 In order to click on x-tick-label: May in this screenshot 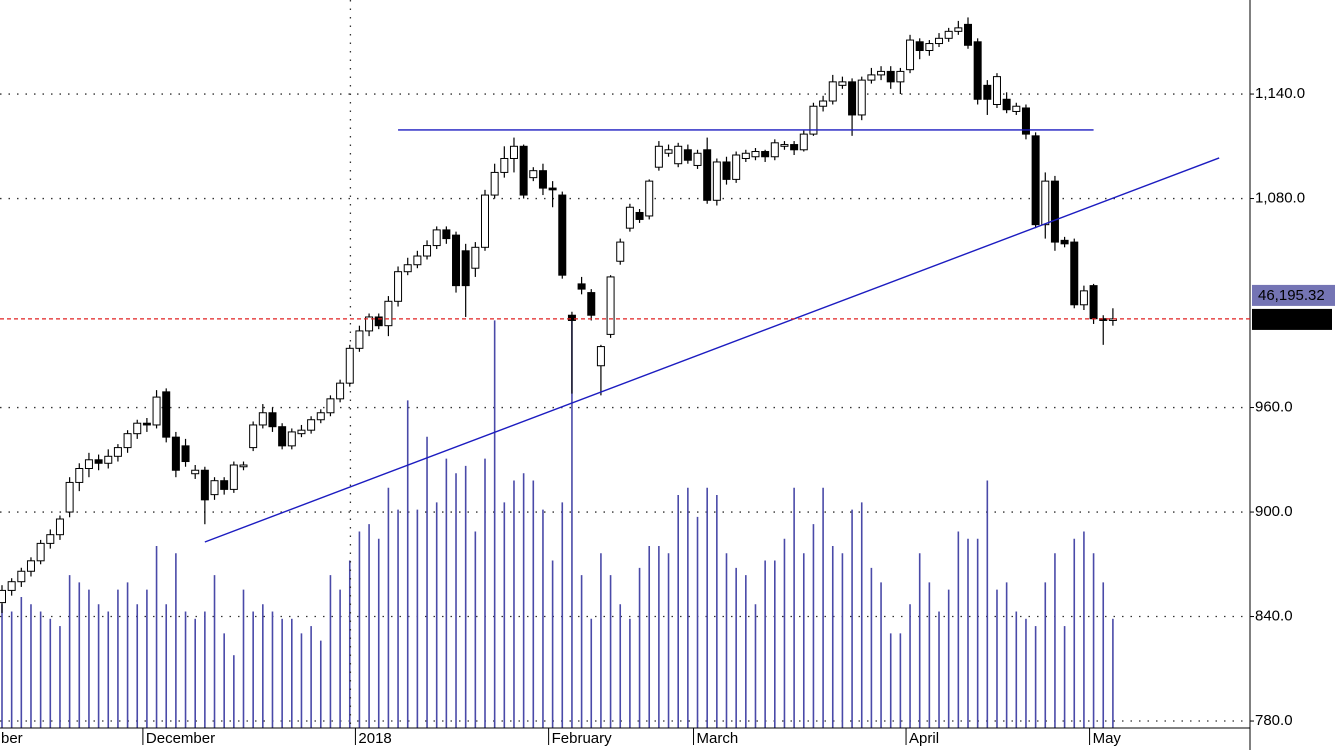, I will do `click(1107, 738)`.